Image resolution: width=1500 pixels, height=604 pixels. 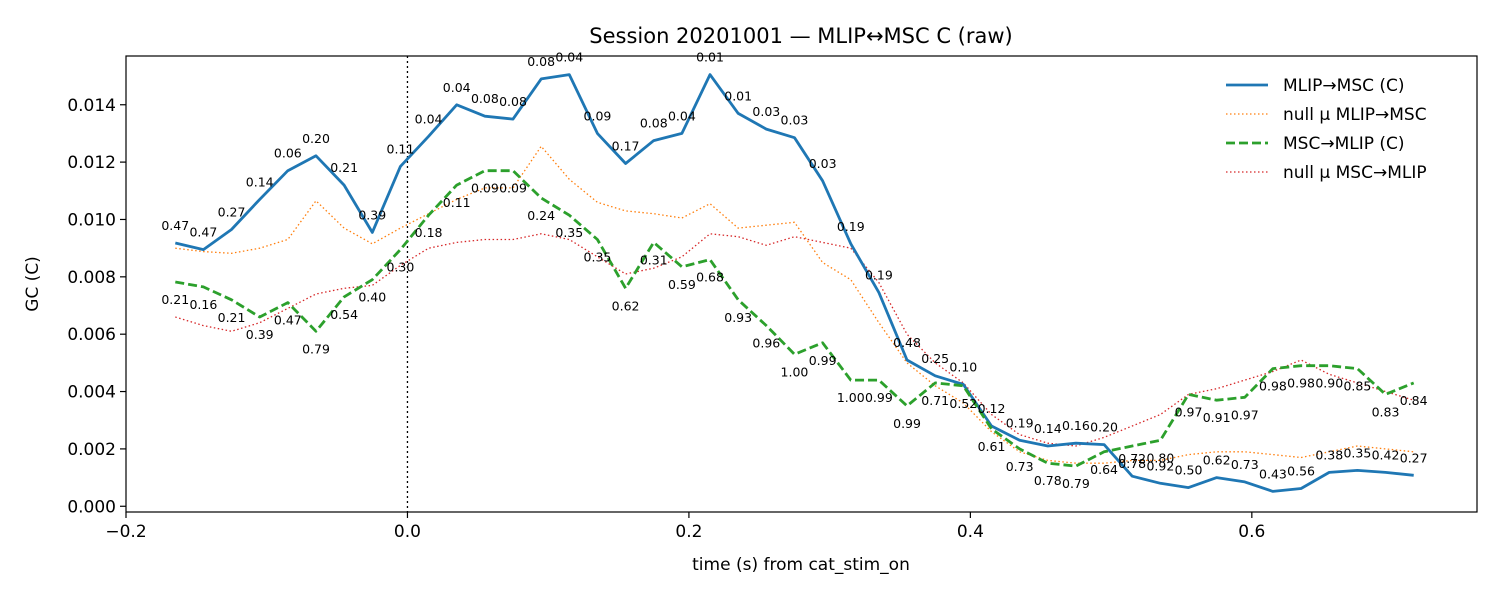 I want to click on pvalue-label: 0.71, so click(x=935, y=400).